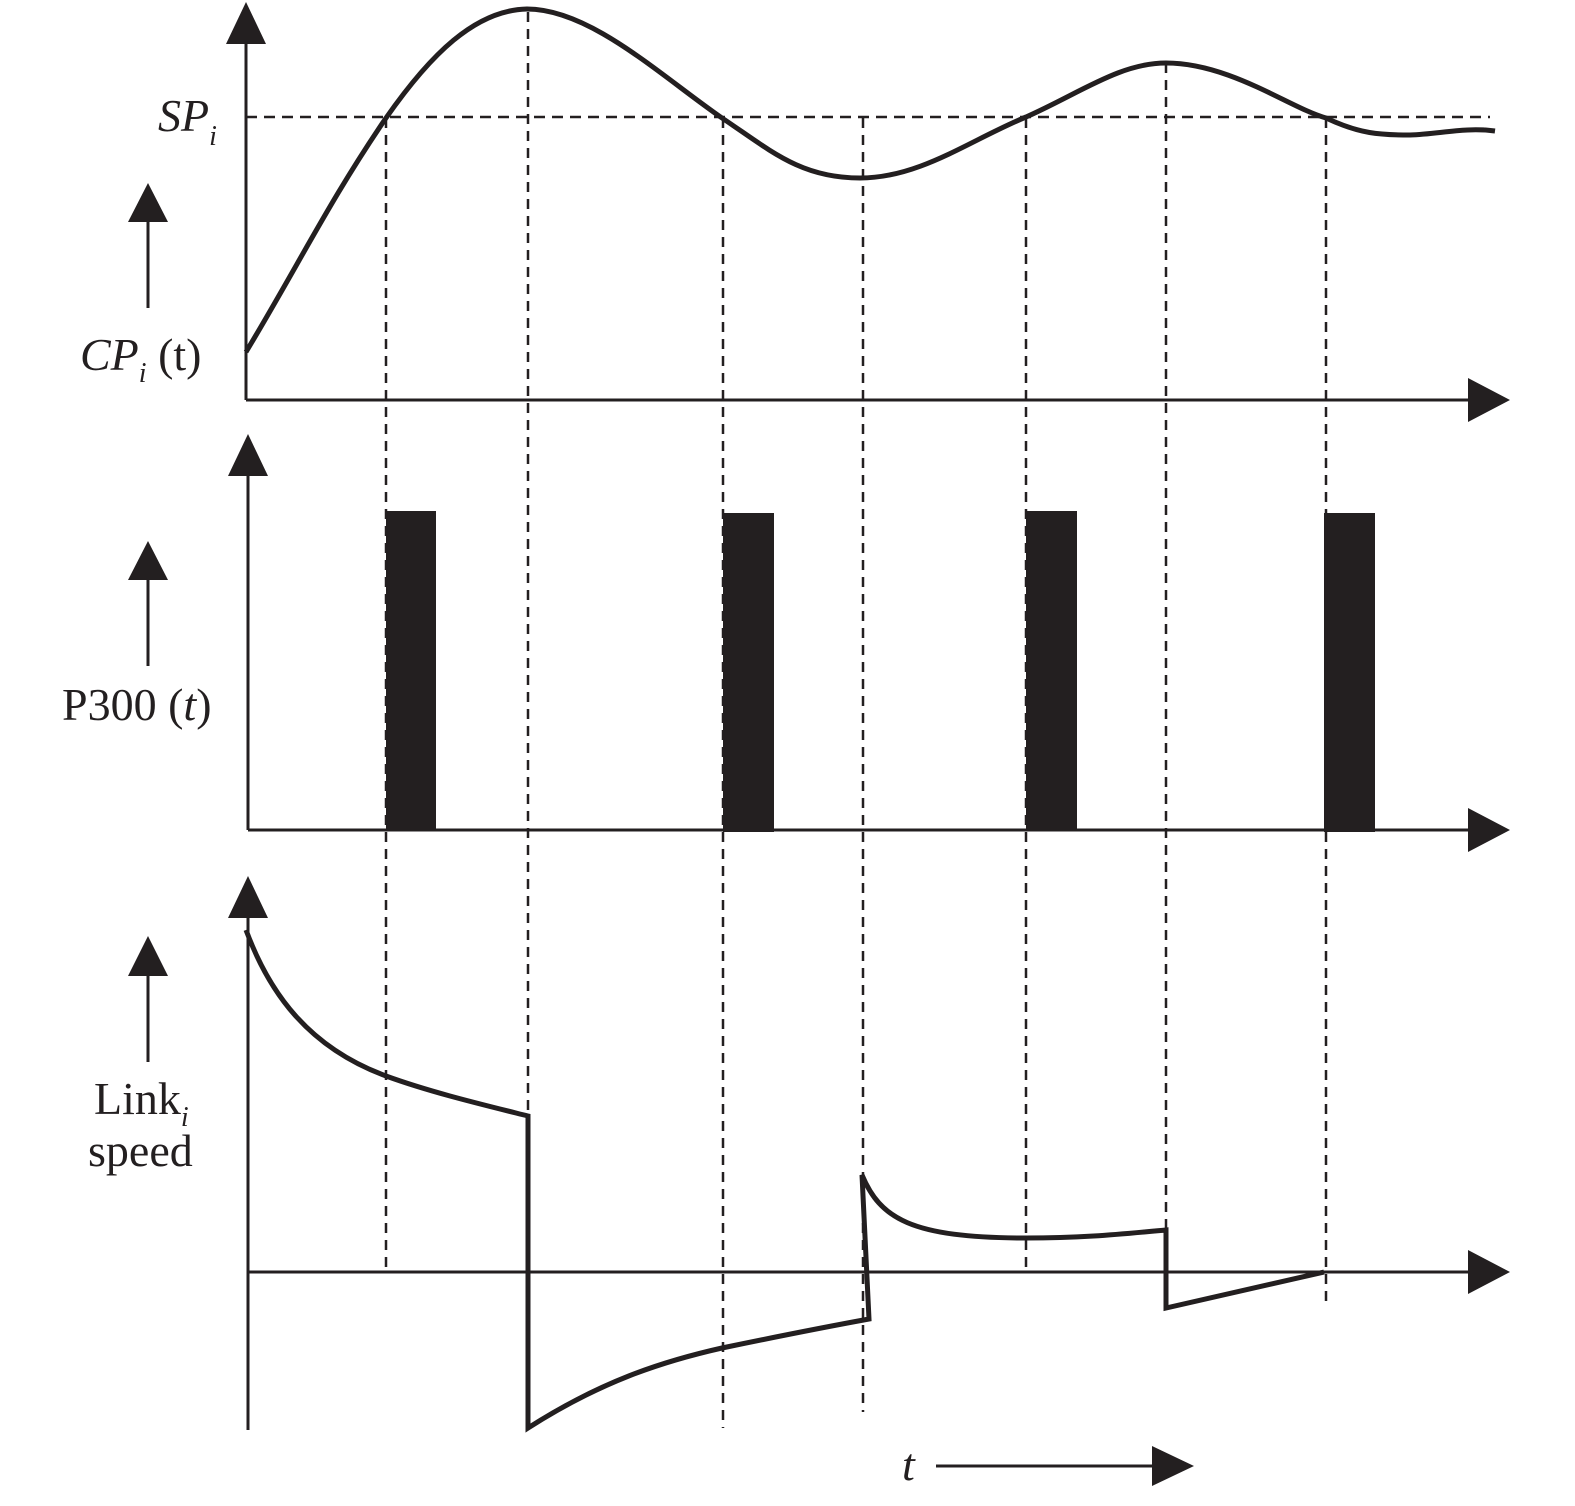 This screenshot has width=1575, height=1506. Describe the element at coordinates (1173, 1466) in the screenshot. I see `time-arrowhead` at that location.